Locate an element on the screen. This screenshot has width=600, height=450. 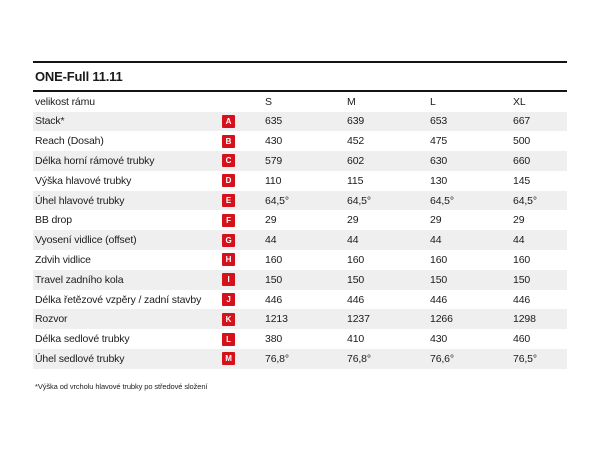
title-row: ONE-Full 11.11 is located at coordinates (300, 76).